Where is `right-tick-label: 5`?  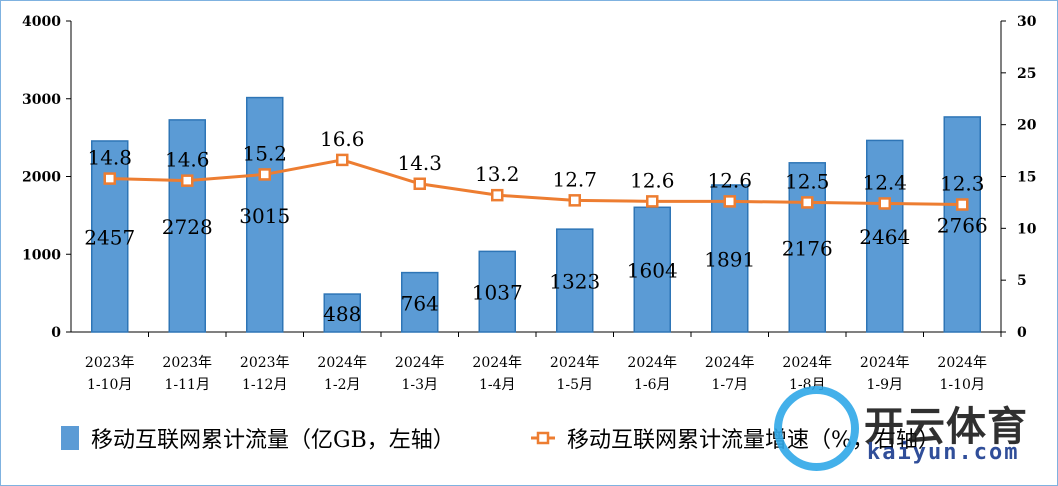
right-tick-label: 5 is located at coordinates (1022, 281).